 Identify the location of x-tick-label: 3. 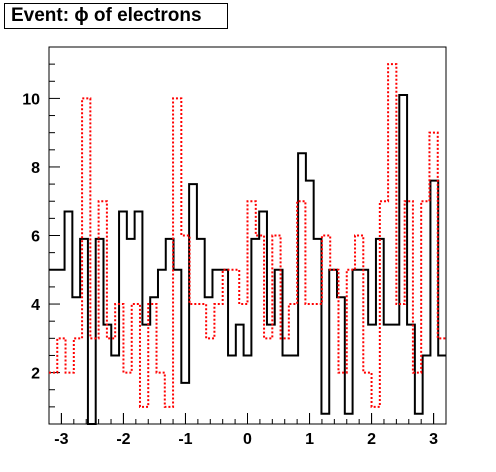
(433, 439).